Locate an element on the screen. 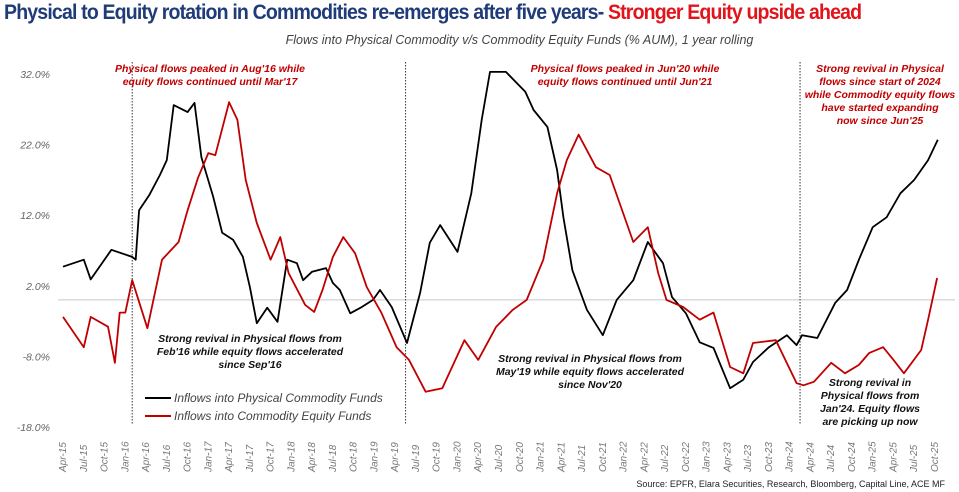  x-tick-label: Jan-23 is located at coordinates (707, 457).